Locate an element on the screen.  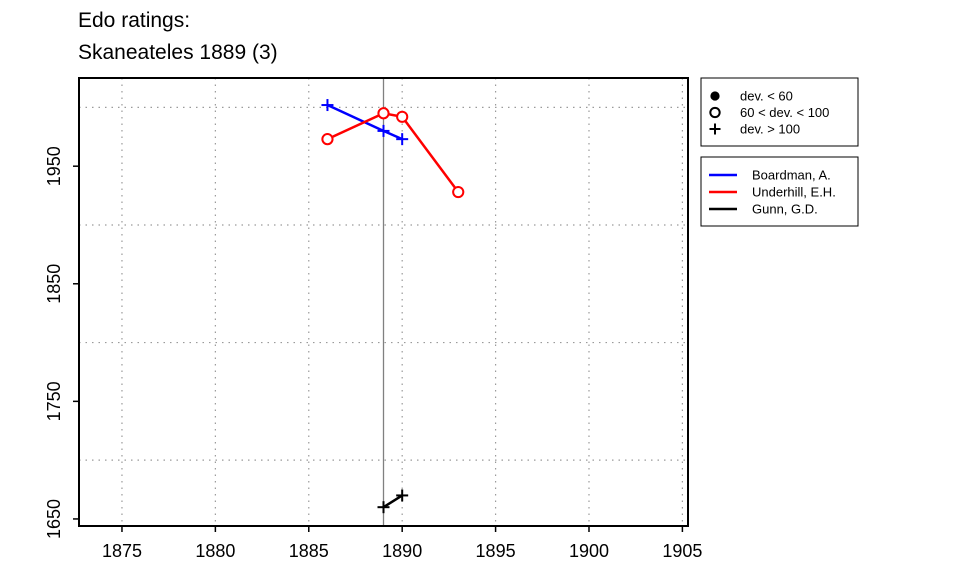
series-legend-label: Boardman, A. is located at coordinates (791, 175).